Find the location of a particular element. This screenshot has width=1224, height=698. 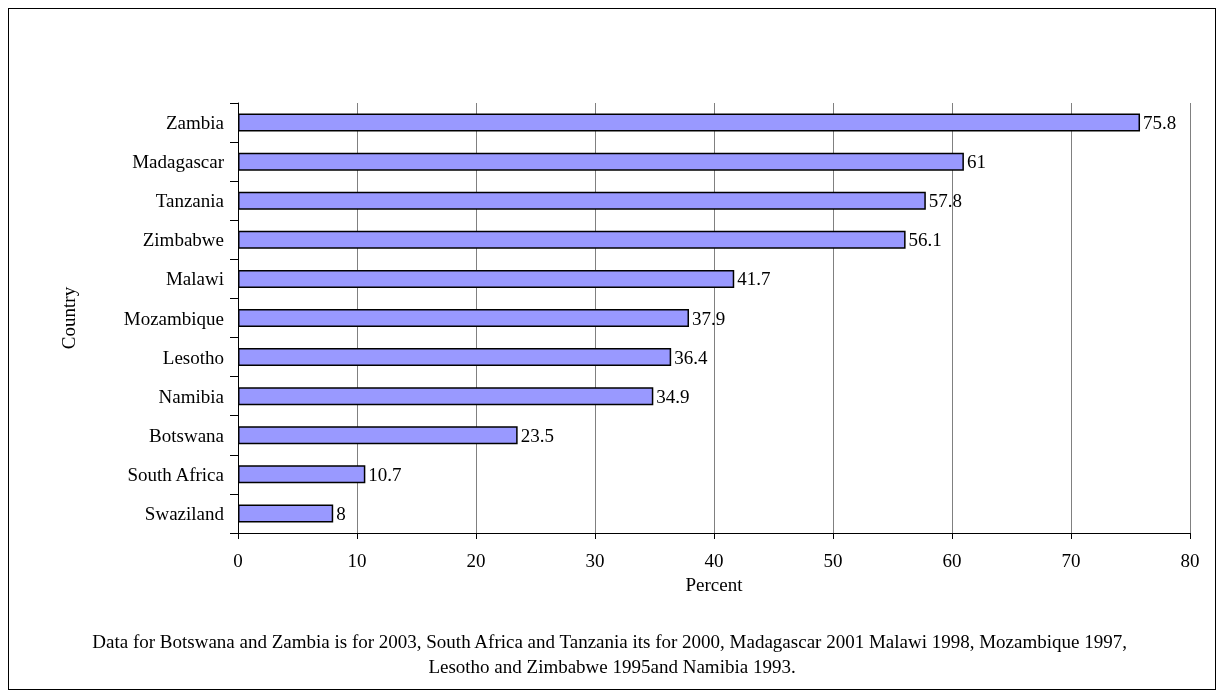

y-tick-label: Tanzania is located at coordinates (190, 201).